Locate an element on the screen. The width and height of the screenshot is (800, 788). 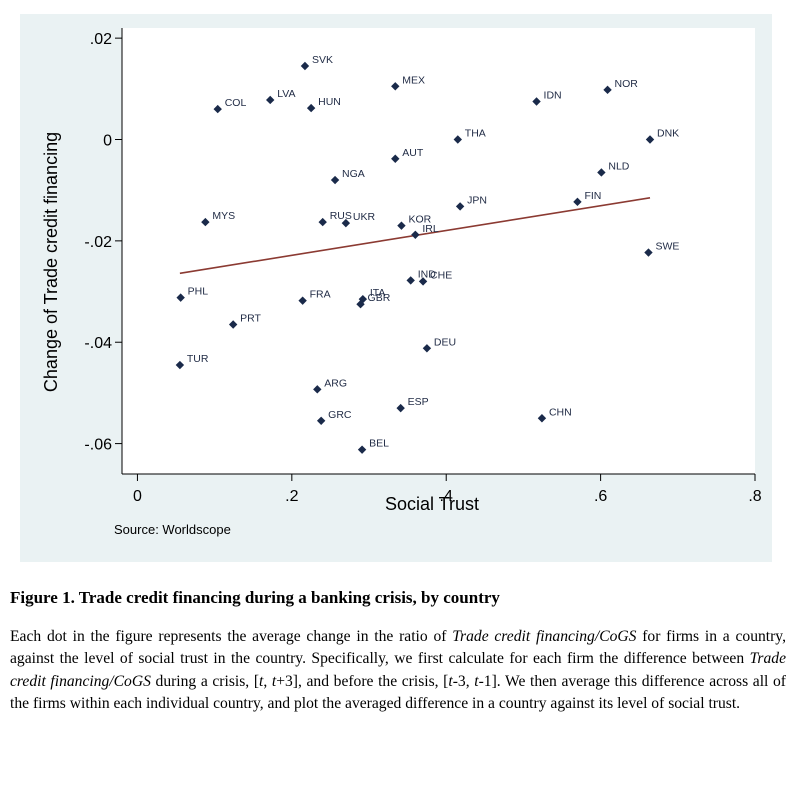
point-col is located at coordinates (217, 109).